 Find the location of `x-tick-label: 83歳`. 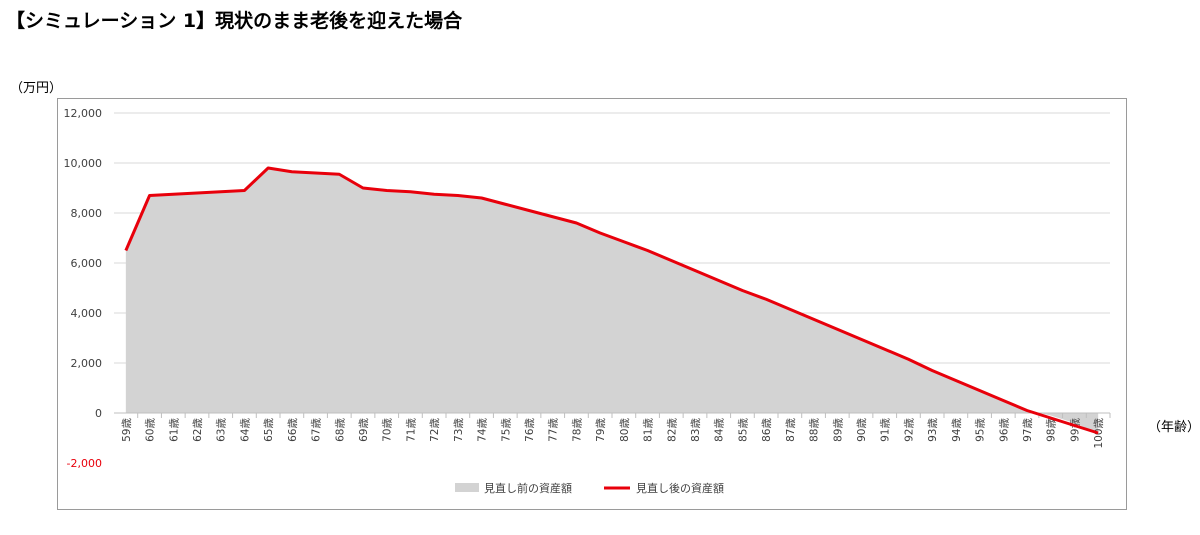

x-tick-label: 83歳 is located at coordinates (696, 430).